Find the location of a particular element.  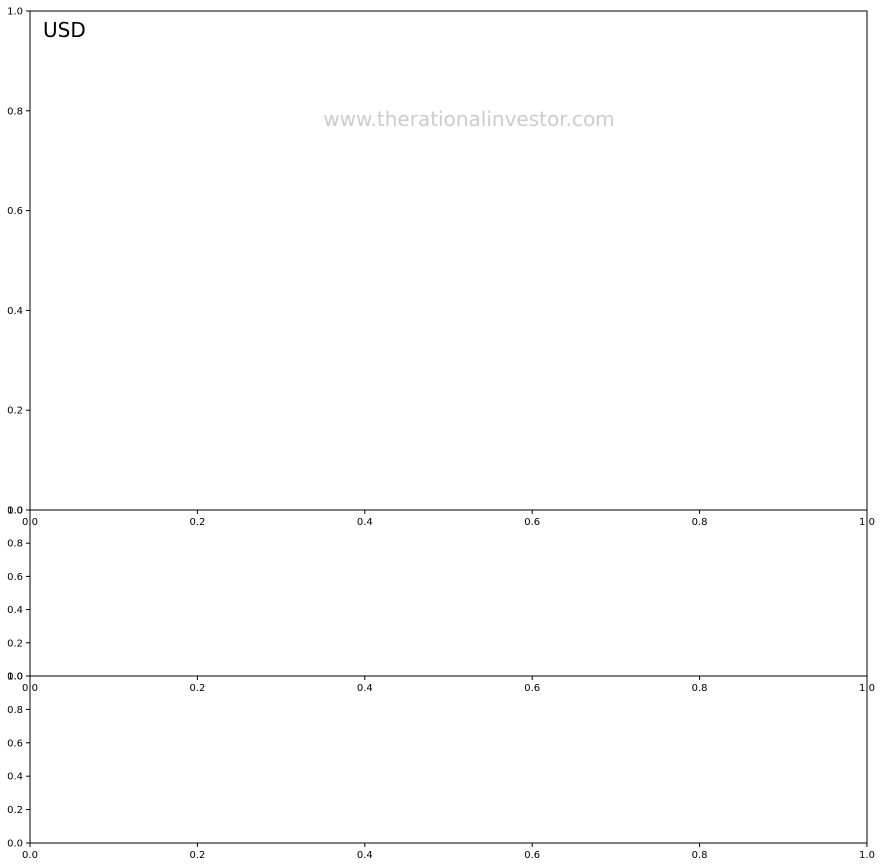

panel-title: USD is located at coordinates (64, 30).